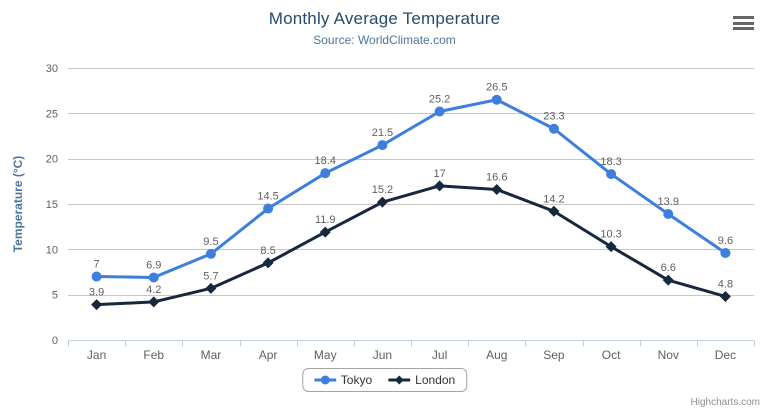 Image resolution: width=769 pixels, height=416 pixels. Describe the element at coordinates (356, 380) in the screenshot. I see `legend-label: Tokyo` at that location.